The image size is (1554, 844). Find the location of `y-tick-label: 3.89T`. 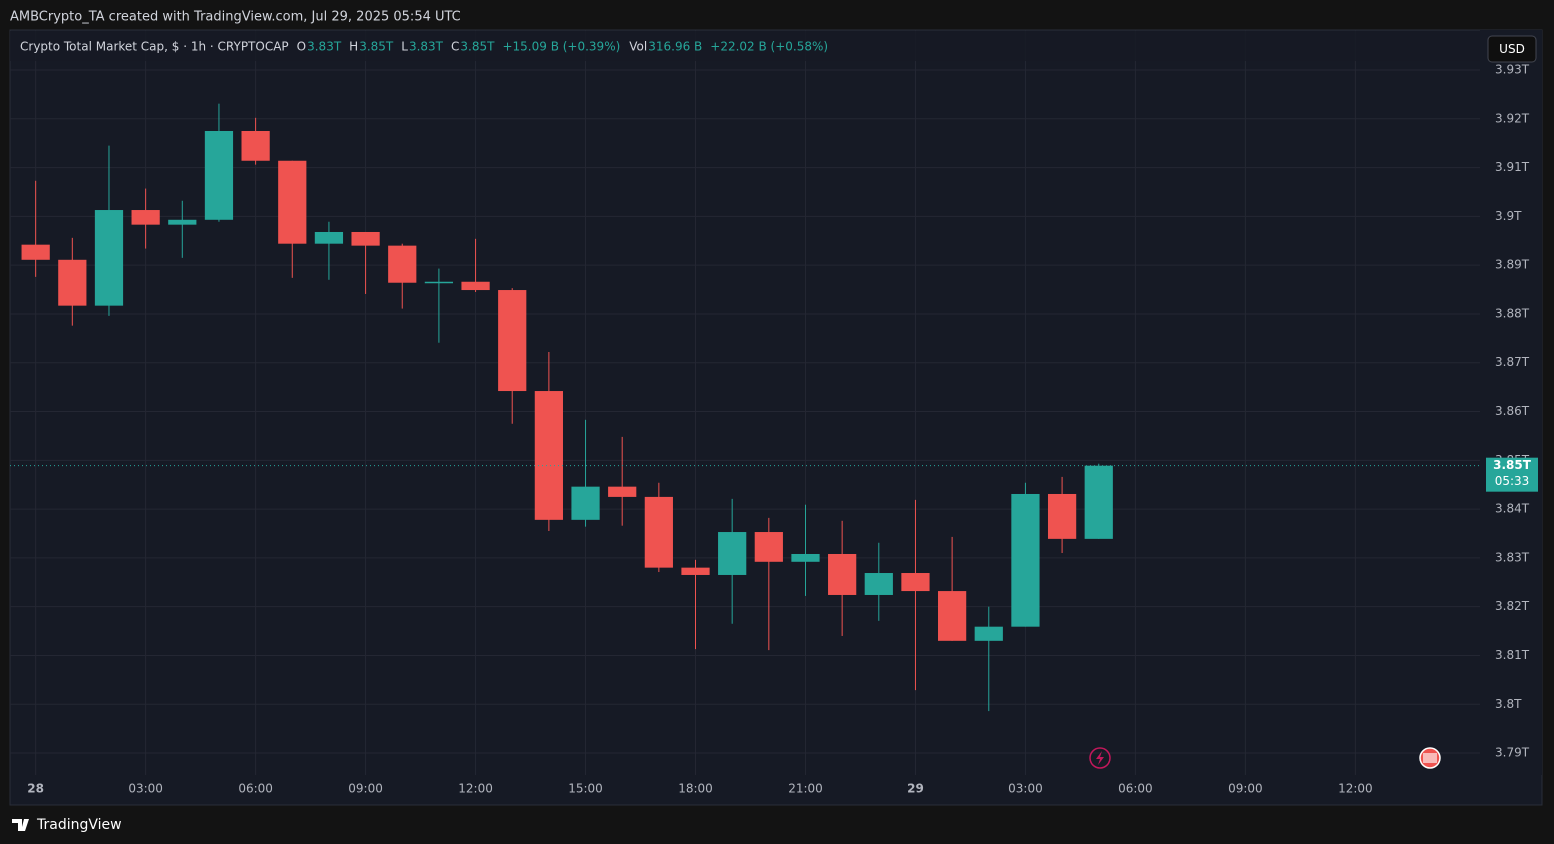

y-tick-label: 3.89T is located at coordinates (1512, 265).